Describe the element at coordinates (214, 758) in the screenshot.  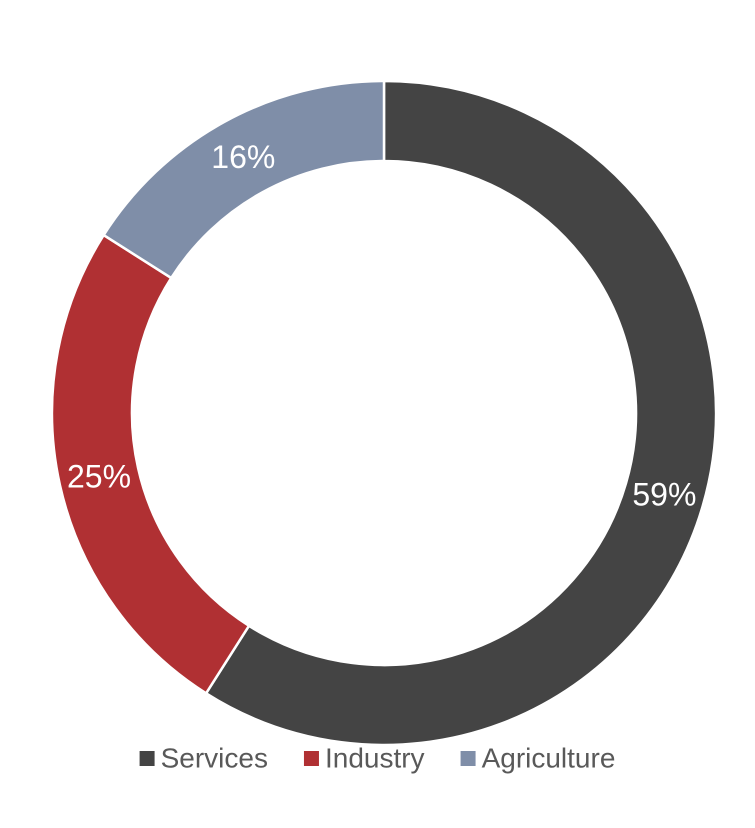
I see `legend-label: Services` at that location.